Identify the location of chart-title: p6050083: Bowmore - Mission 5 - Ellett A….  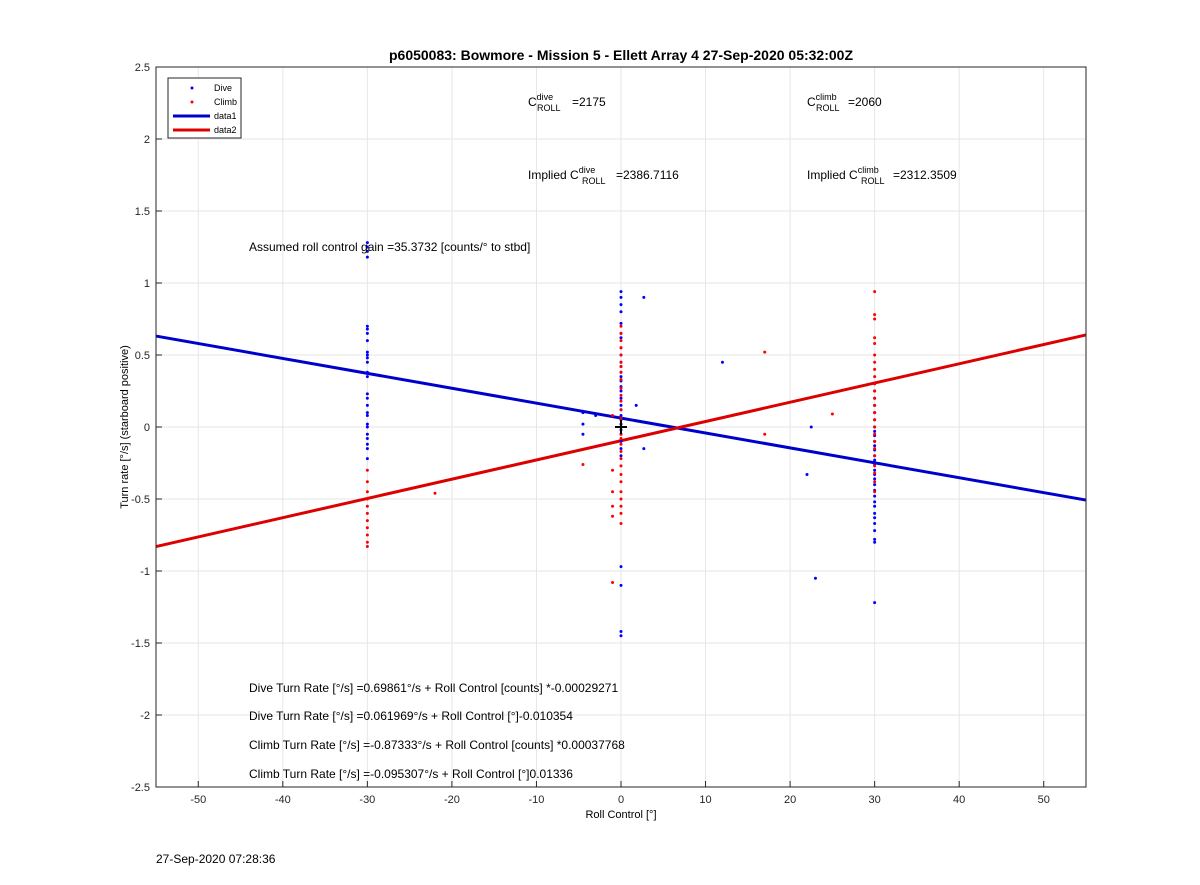
(621, 55).